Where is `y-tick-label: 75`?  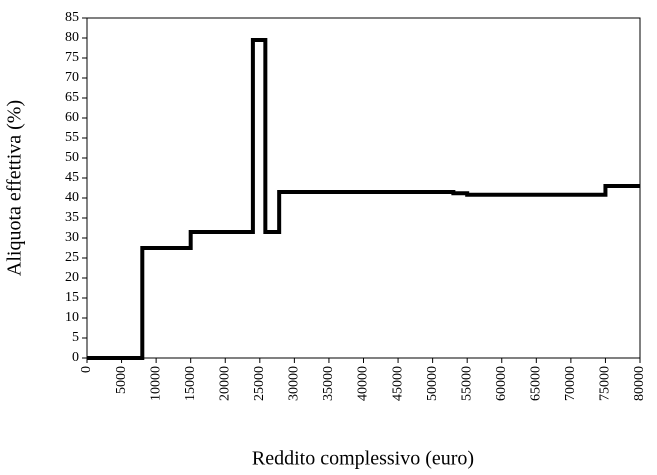 y-tick-label: 75 is located at coordinates (72, 57).